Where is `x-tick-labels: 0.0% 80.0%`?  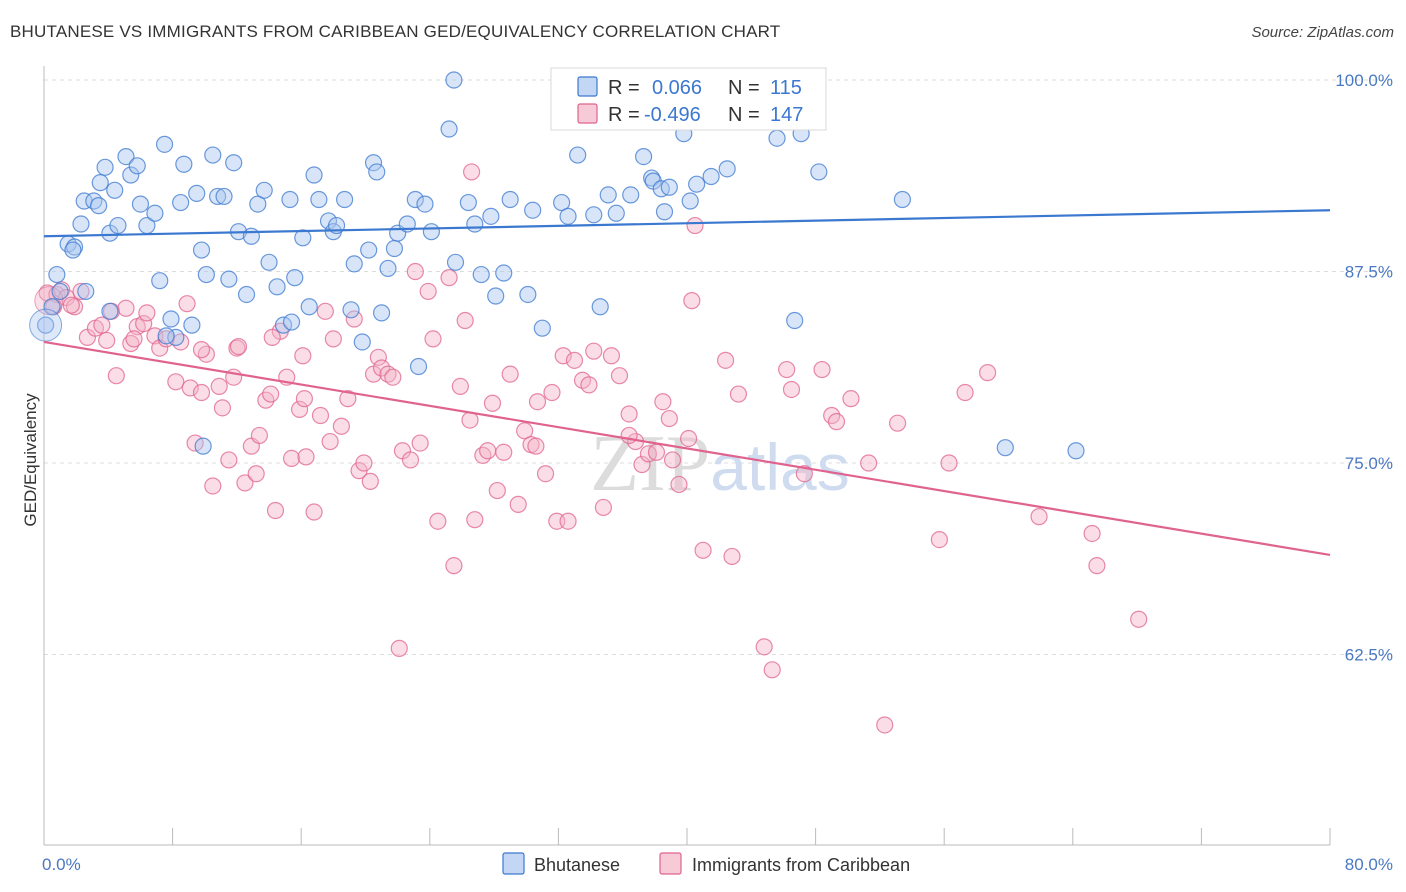
x-tick-labels: 0.0% 80.0% is located at coordinates (717, 864).